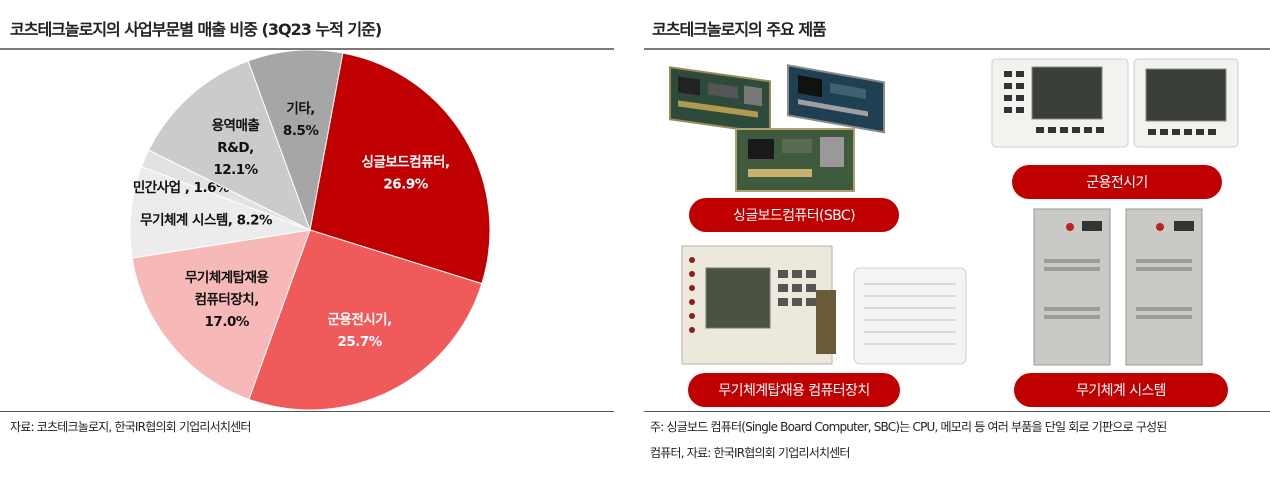 The height and width of the screenshot is (479, 1270). I want to click on left-source-note: 자료: 코츠테크놀로지, 한국IR협의회 기업리서치센터, so click(130, 427).